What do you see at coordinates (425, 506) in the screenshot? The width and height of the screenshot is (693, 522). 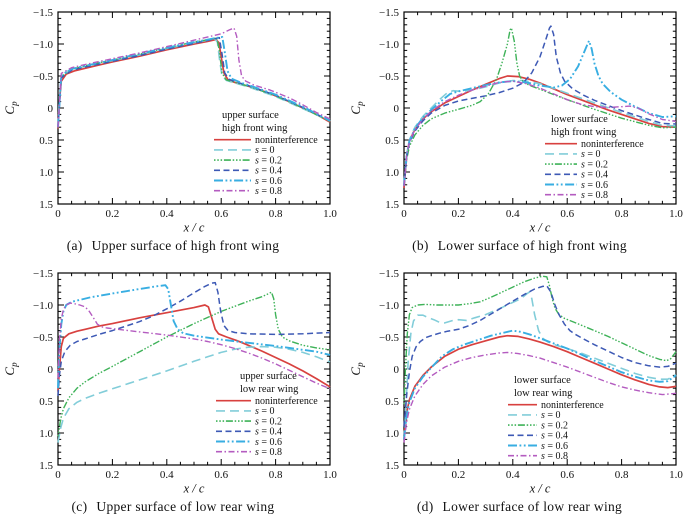 I see `caption-label-d: (d)` at bounding box center [425, 506].